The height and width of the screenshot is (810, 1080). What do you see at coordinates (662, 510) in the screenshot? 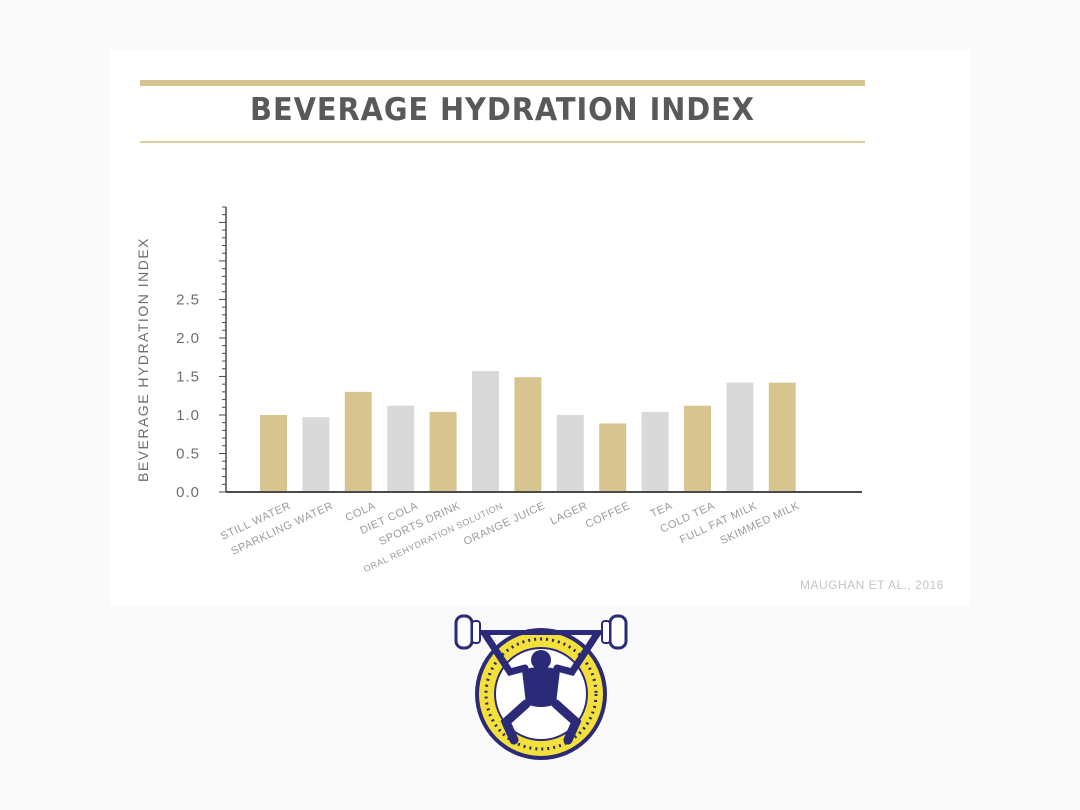
I see `x-tick-label: TEA` at bounding box center [662, 510].